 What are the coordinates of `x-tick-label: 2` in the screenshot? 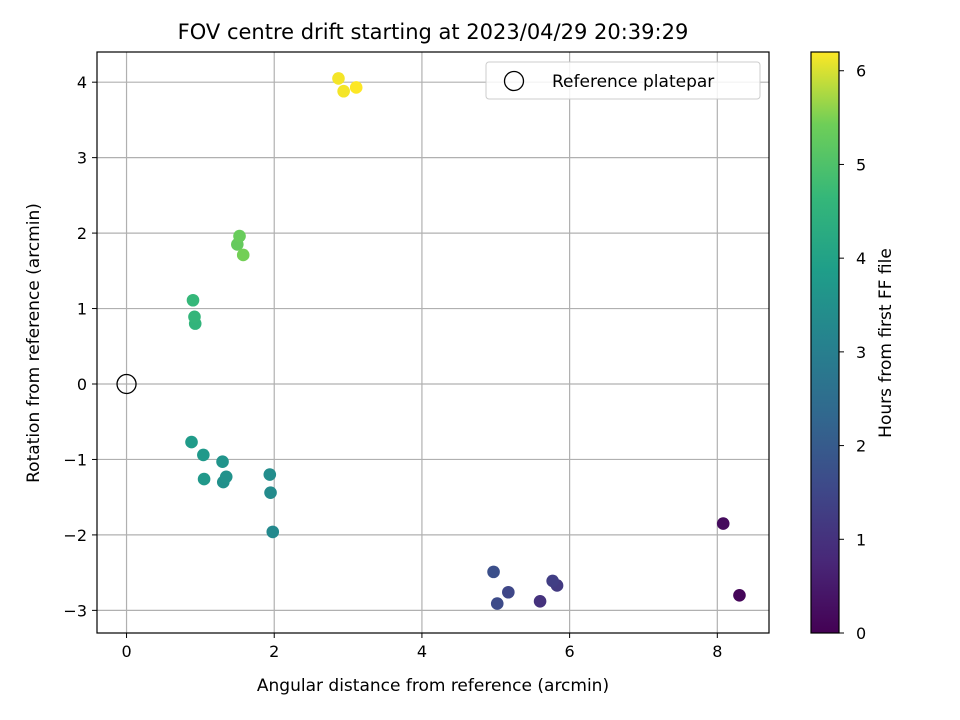 It's located at (274, 651).